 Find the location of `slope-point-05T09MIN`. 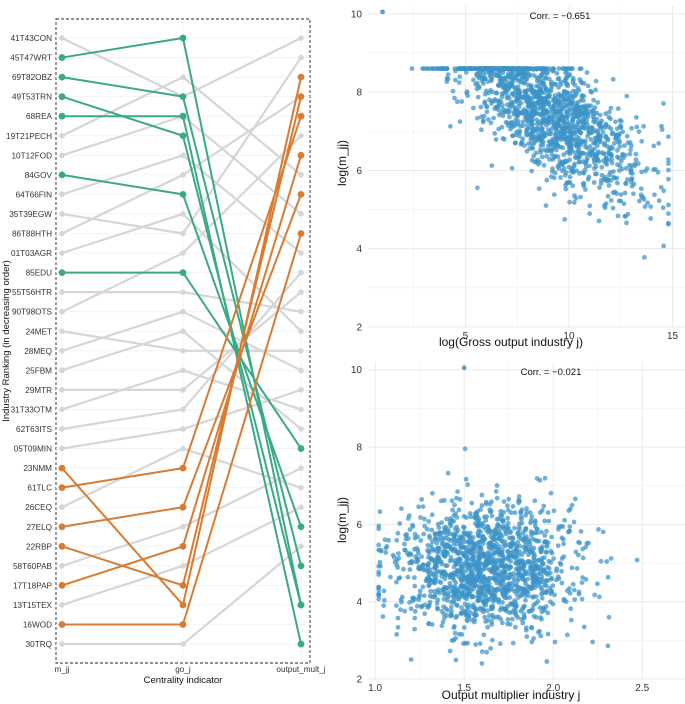

slope-point-05T09MIN is located at coordinates (301, 390).